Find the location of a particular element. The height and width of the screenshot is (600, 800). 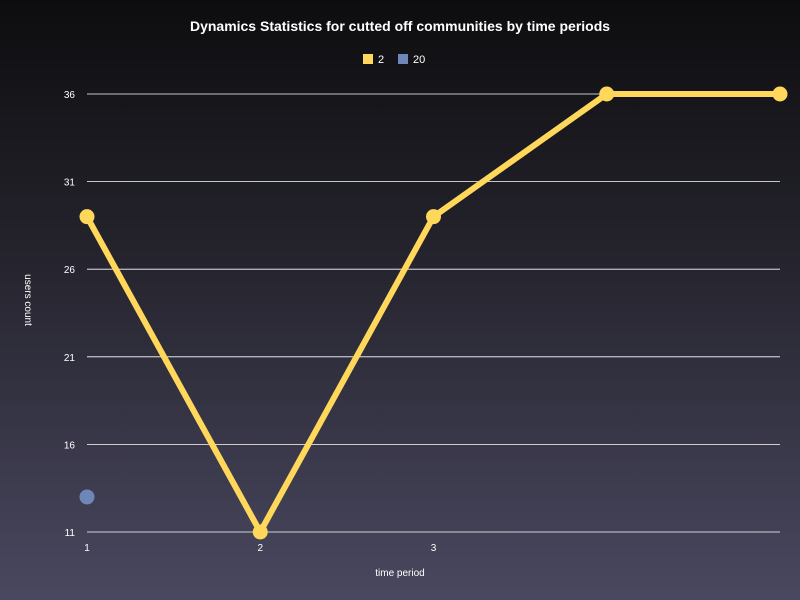

x-tick-label: 2 is located at coordinates (260, 548).